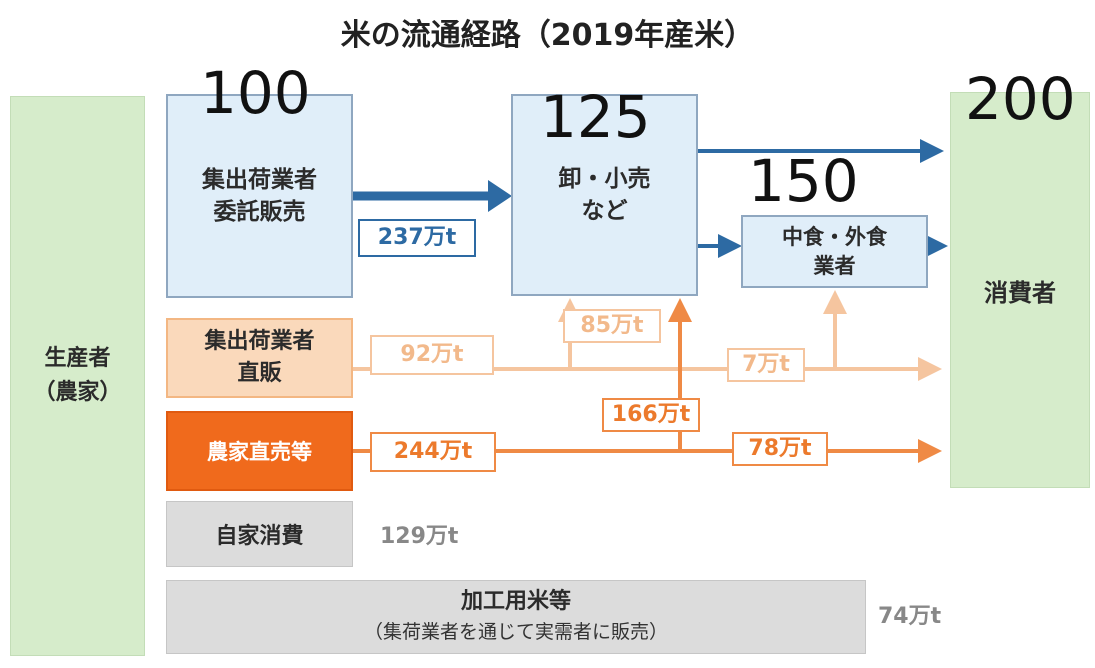  Describe the element at coordinates (500, 196) in the screenshot. I see `arrowhead-consignment` at that location.